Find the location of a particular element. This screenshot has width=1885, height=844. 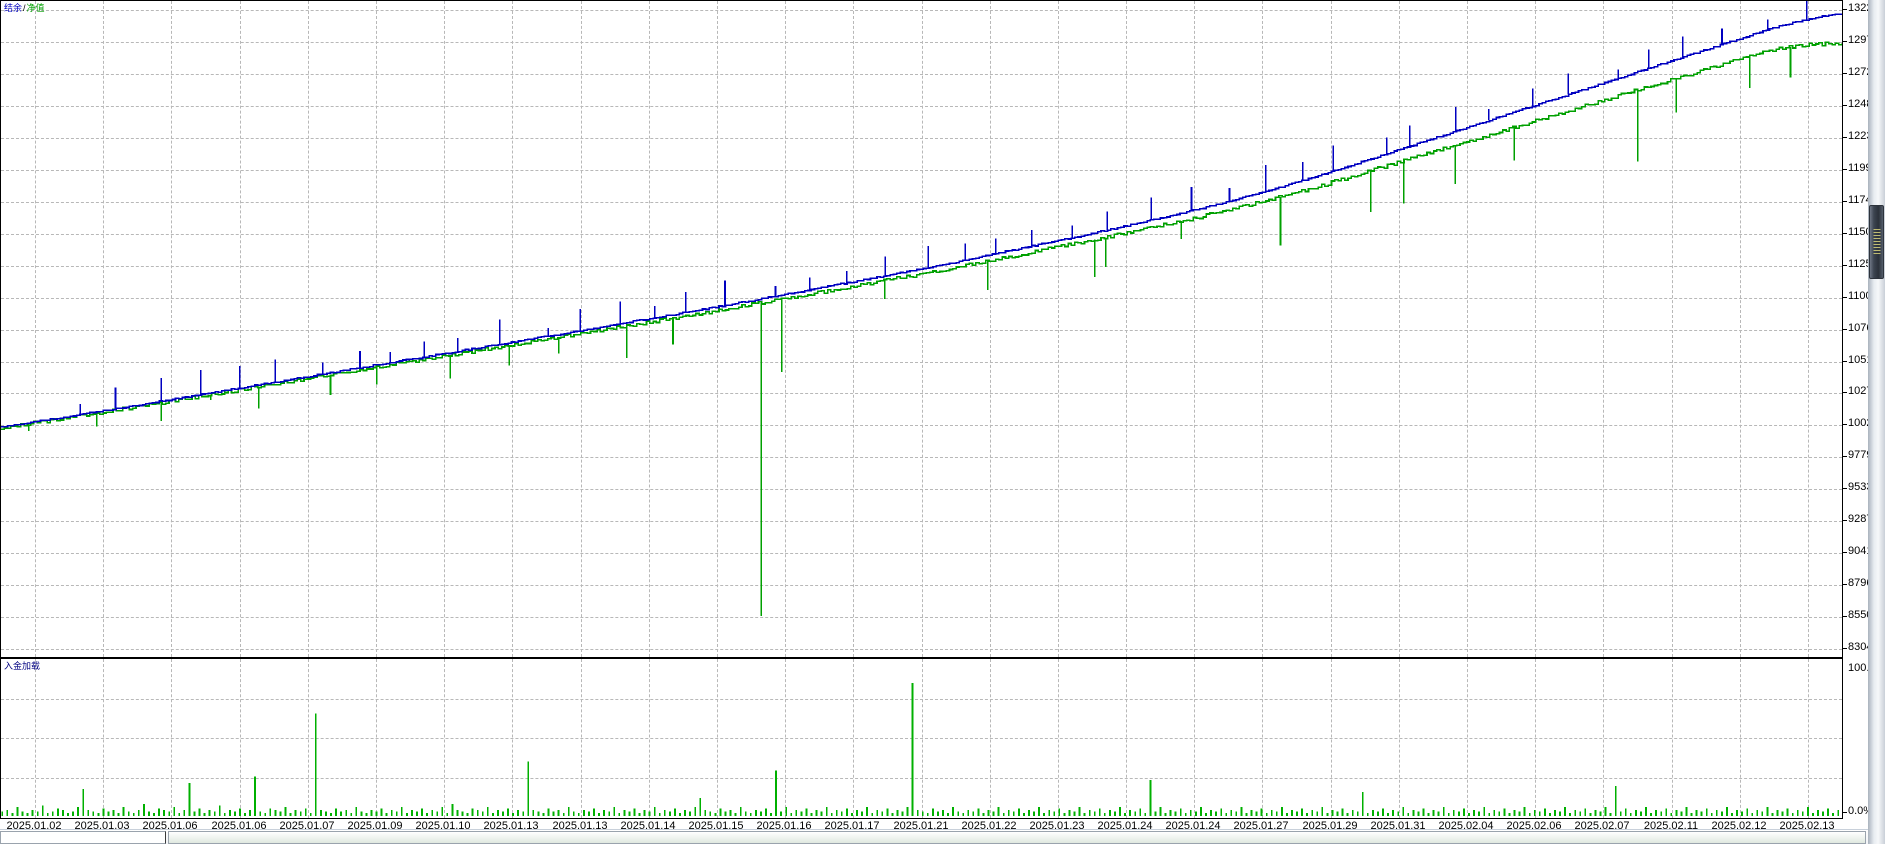

chart-legend: 结余/净值 is located at coordinates (24, 8).